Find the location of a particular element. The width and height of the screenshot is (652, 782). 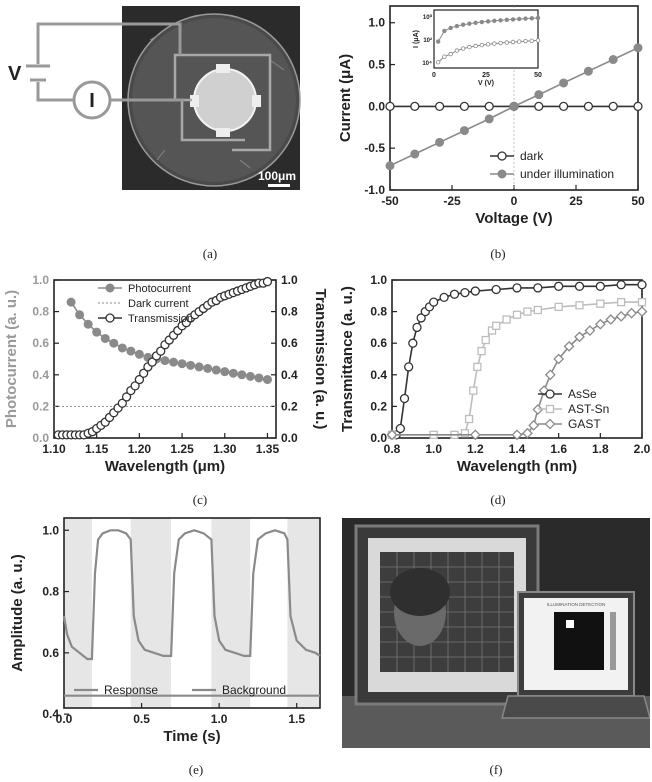

legend-label: Response is located at coordinates (131, 690).